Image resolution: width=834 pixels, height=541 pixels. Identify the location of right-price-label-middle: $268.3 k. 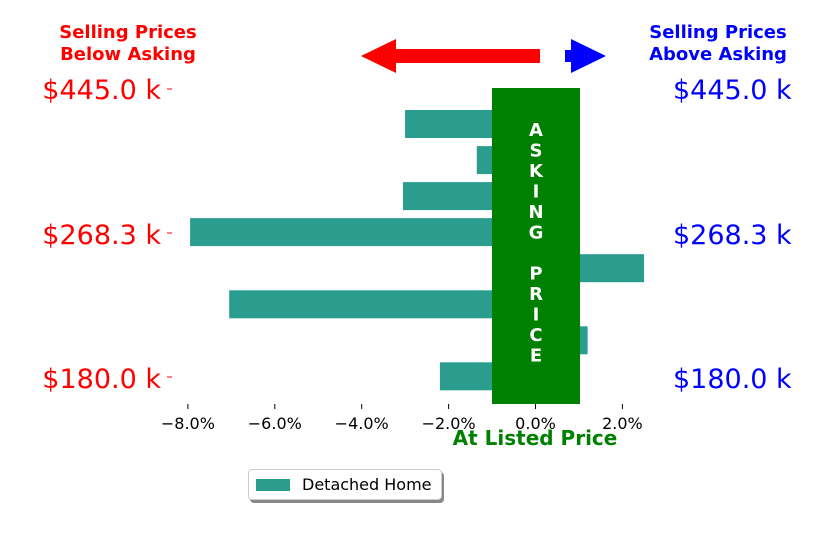
(732, 235).